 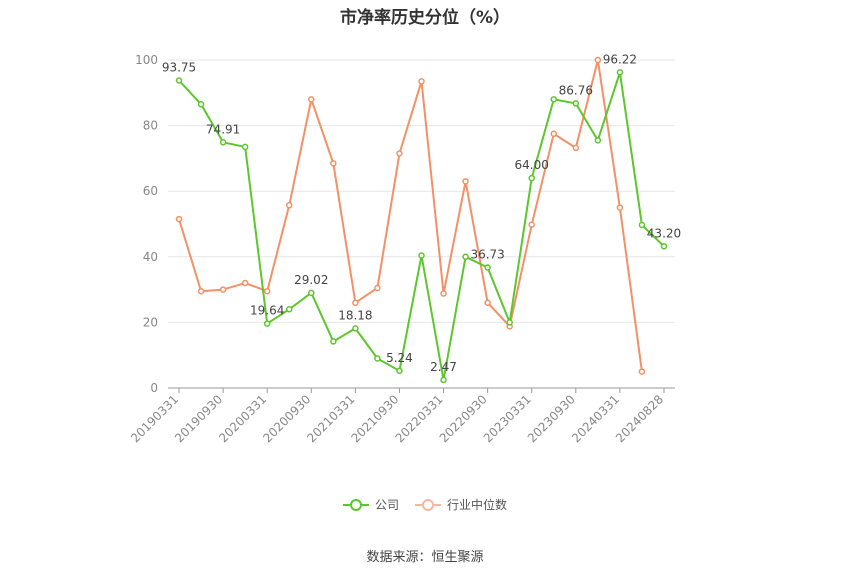 What do you see at coordinates (355, 504) in the screenshot?
I see `legend-company-marker` at bounding box center [355, 504].